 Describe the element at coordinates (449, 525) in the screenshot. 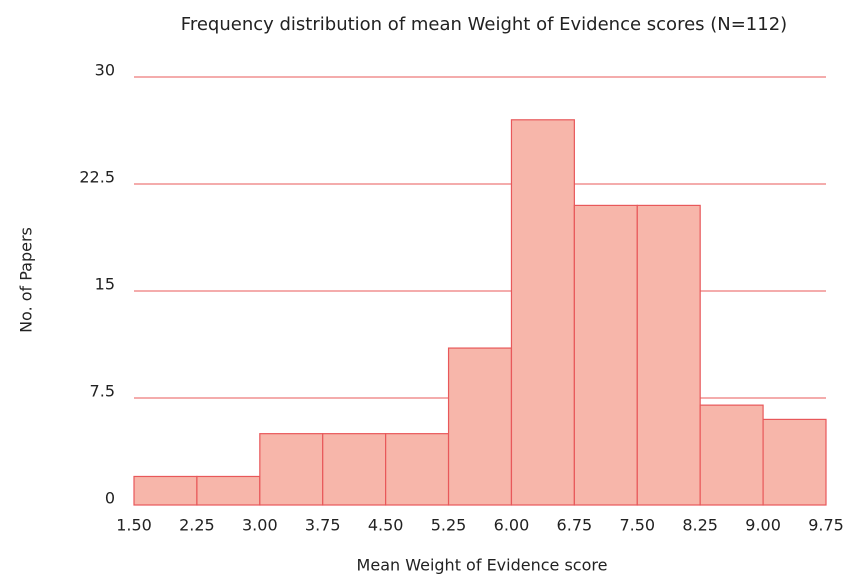

I see `x-tick-label: 5.25` at that location.